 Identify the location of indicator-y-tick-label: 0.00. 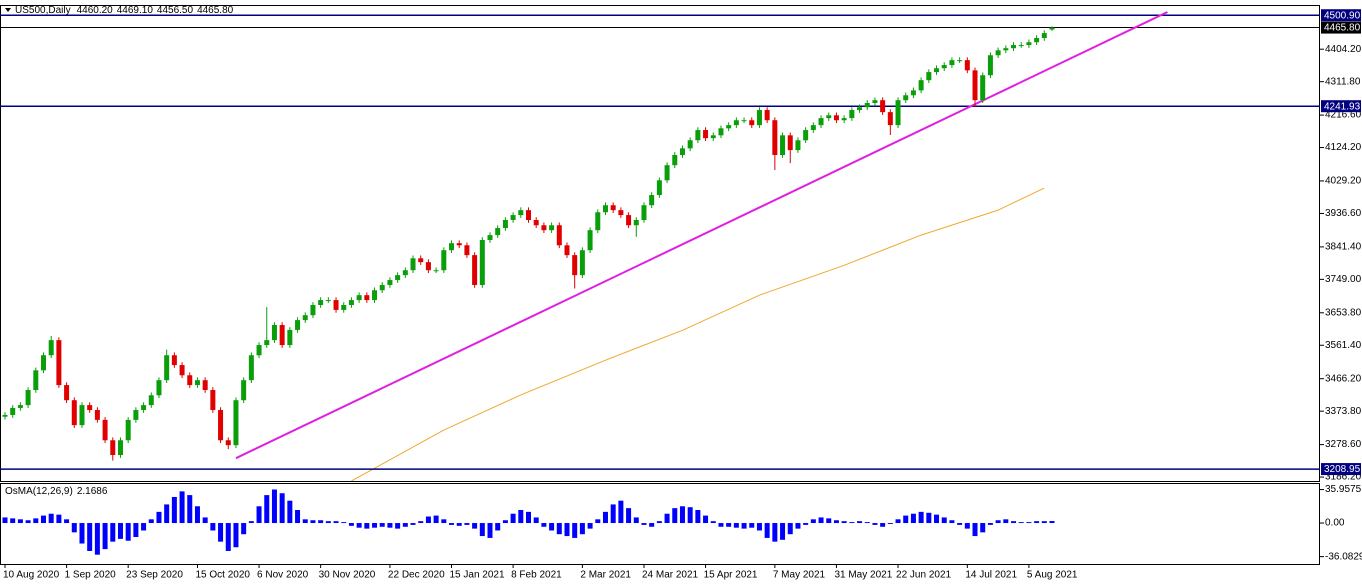
(1335, 523).